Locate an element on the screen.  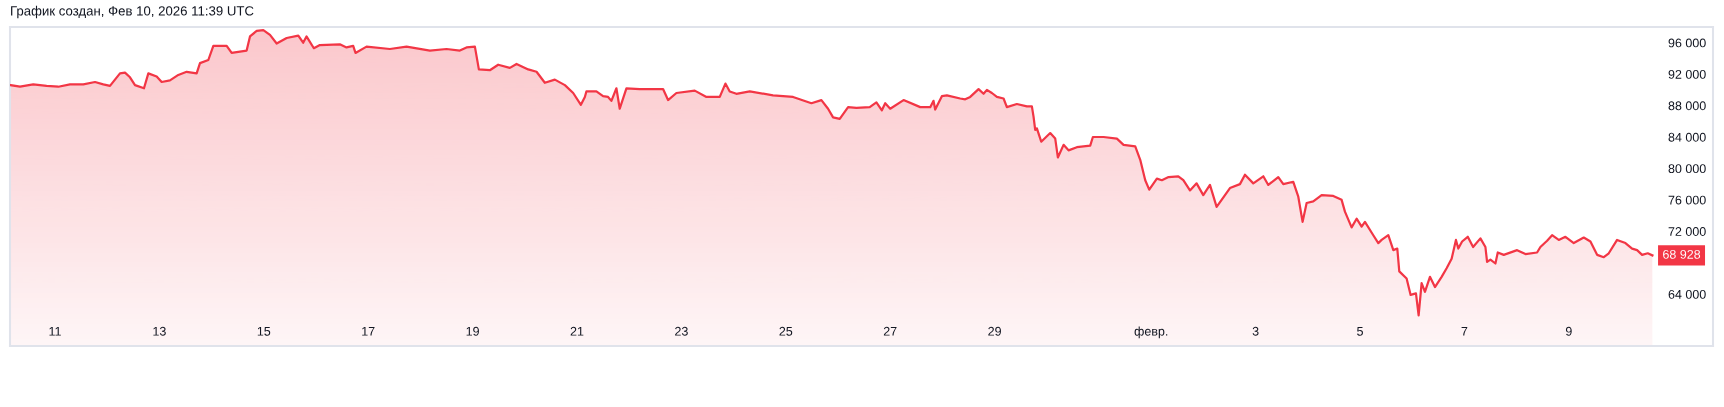
y-tick-label: 84 000 is located at coordinates (1687, 137).